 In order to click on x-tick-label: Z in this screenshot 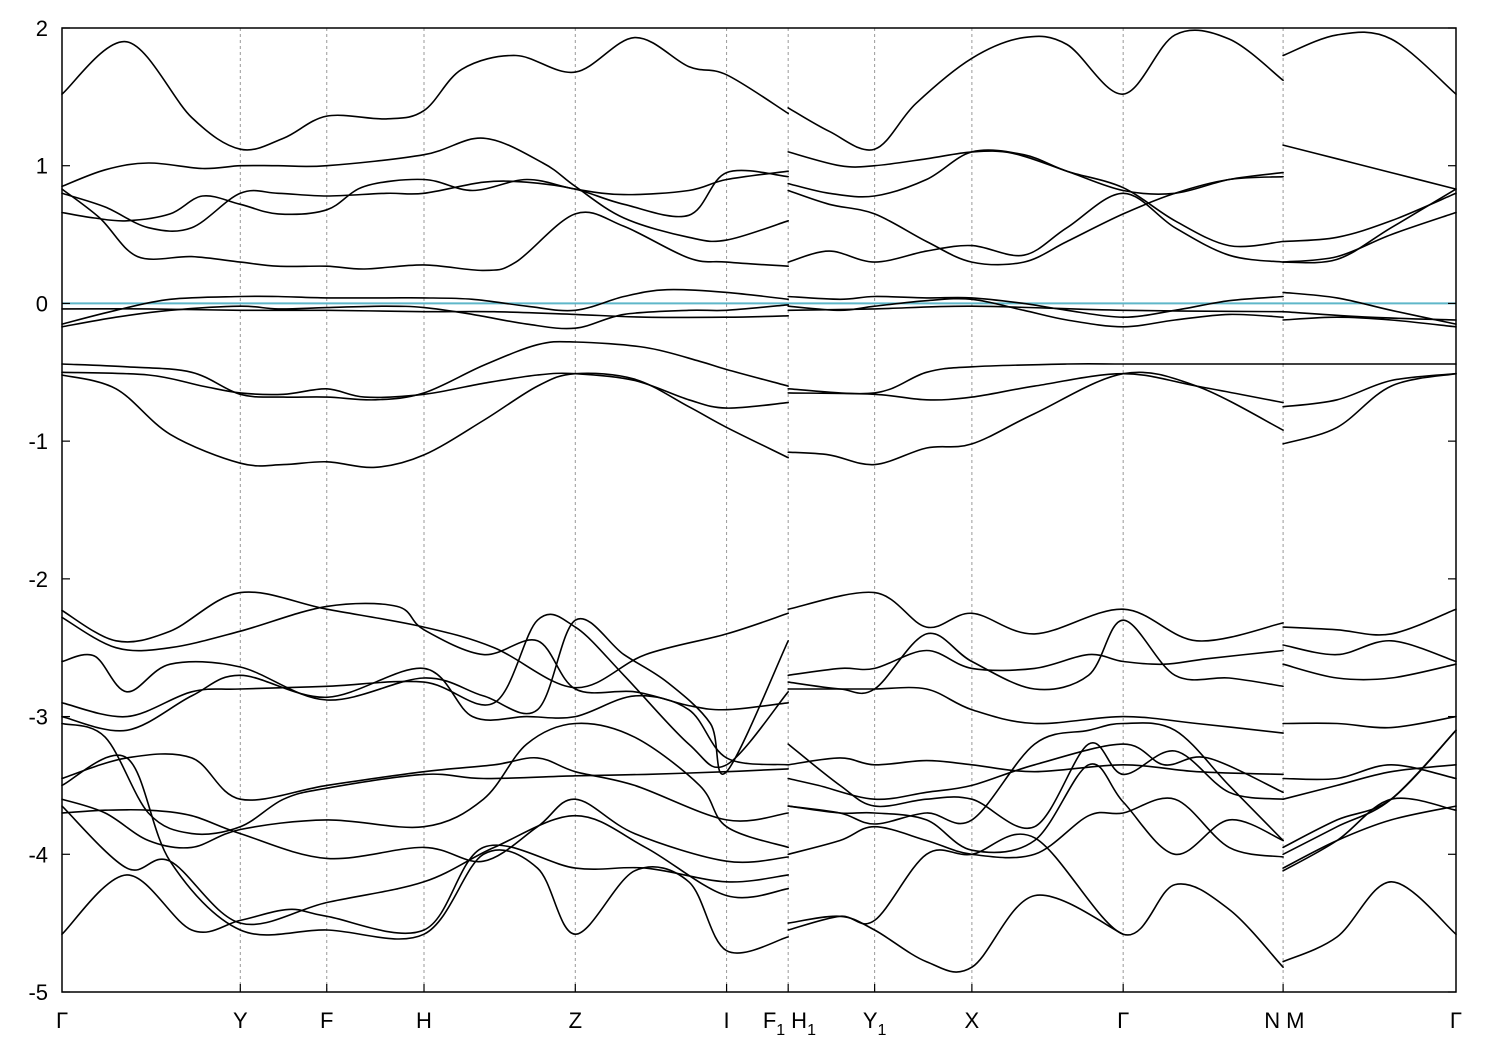, I will do `click(575, 1020)`.